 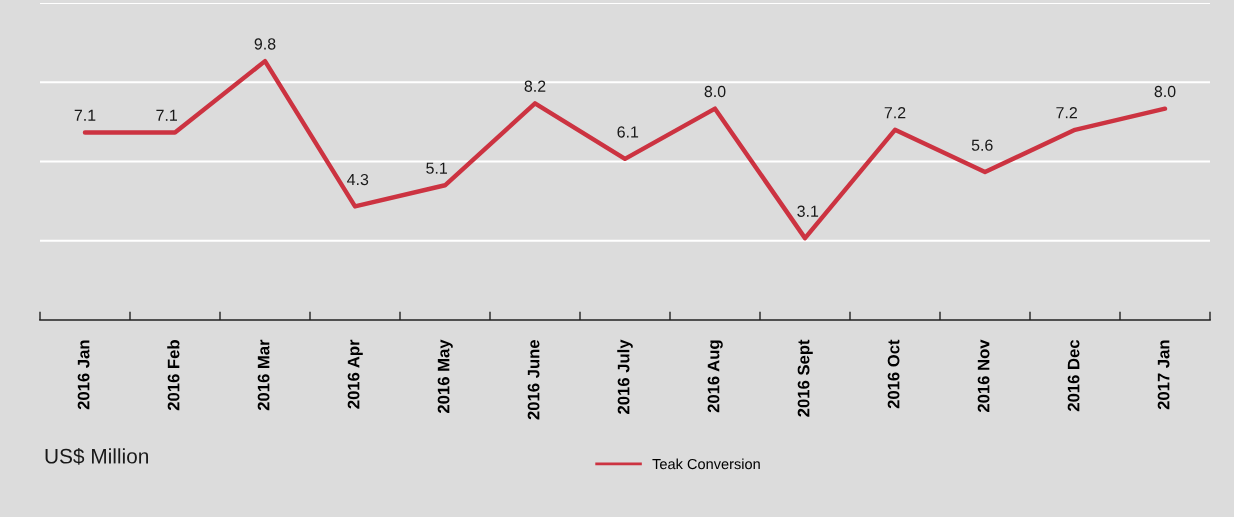 I want to click on data-label: 3.1, so click(x=808, y=211).